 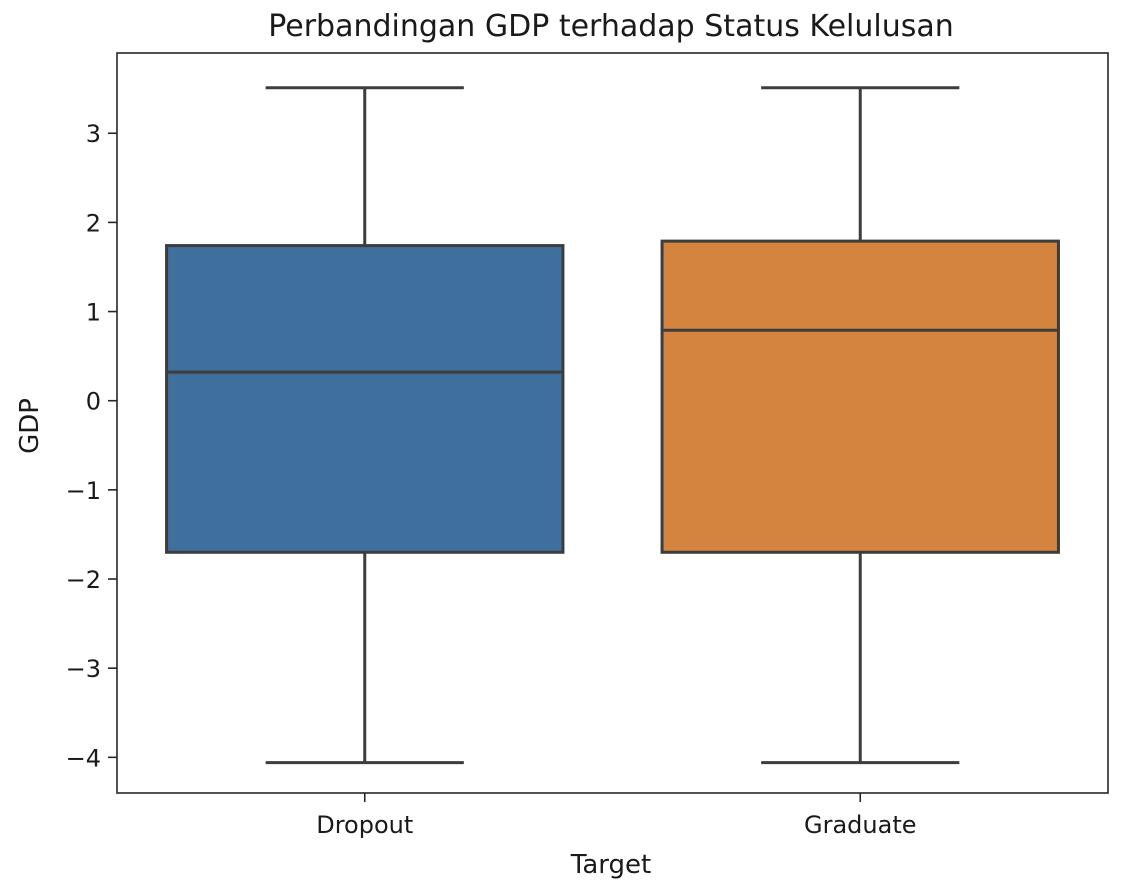 What do you see at coordinates (83, 669) in the screenshot?
I see `y-tick-label: −3` at bounding box center [83, 669].